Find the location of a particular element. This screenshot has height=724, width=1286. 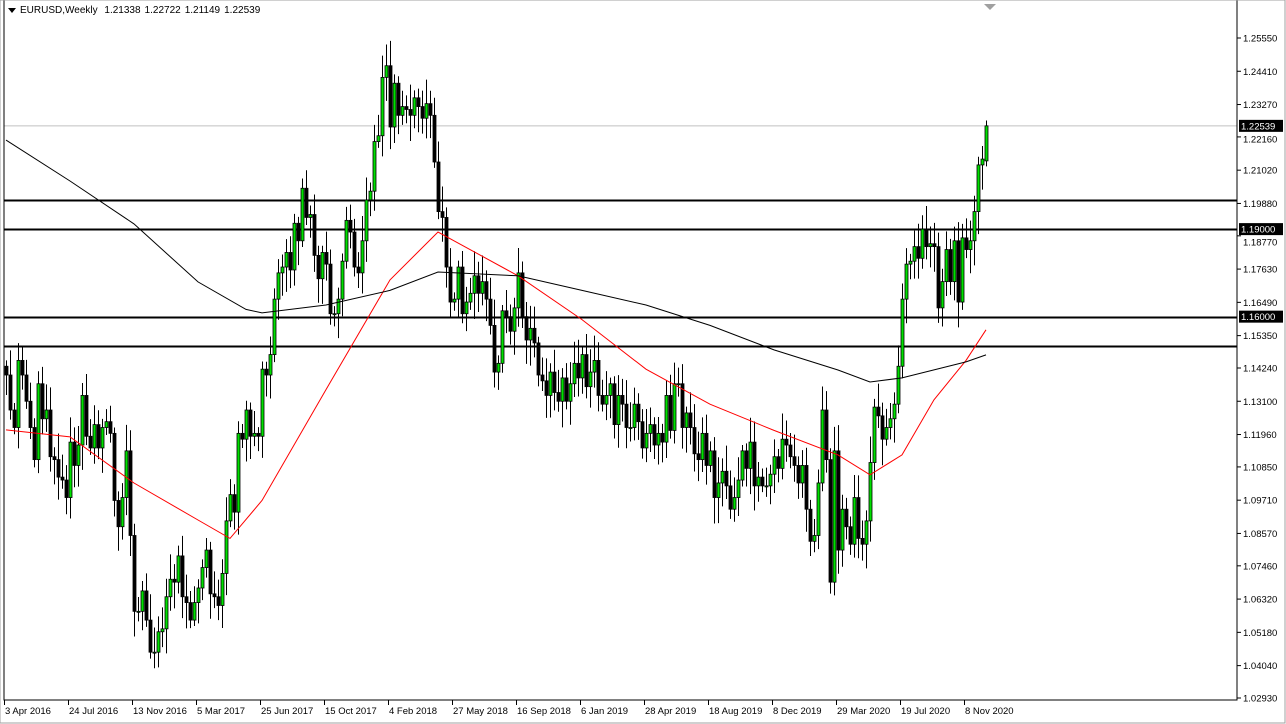

y-tick-label: 1.08570 is located at coordinates (1260, 534).